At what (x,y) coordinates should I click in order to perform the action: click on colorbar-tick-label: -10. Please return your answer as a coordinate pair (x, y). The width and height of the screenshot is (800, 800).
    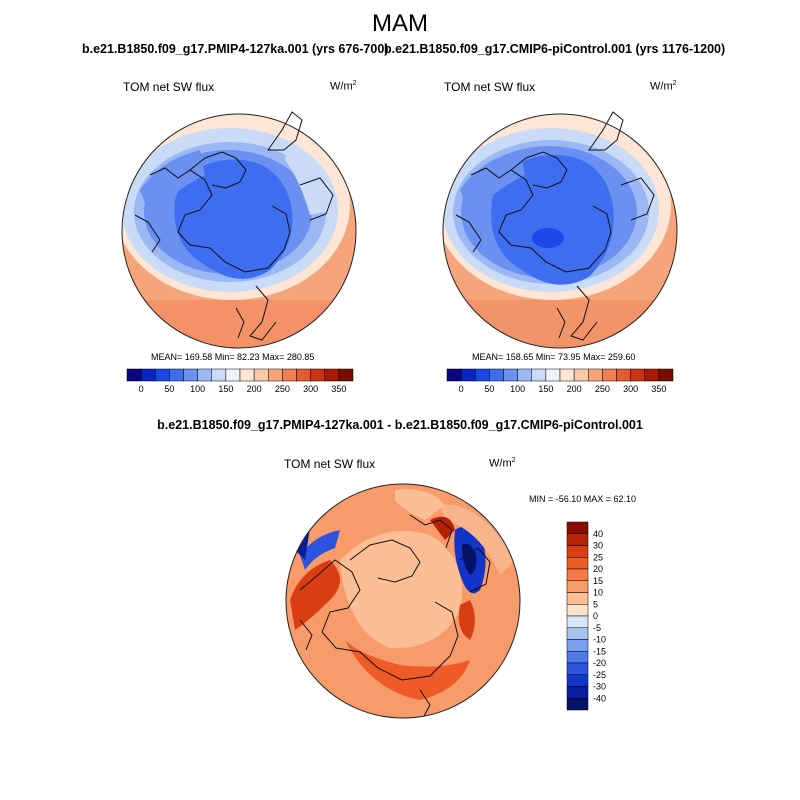
    Looking at the image, I should click on (599, 640).